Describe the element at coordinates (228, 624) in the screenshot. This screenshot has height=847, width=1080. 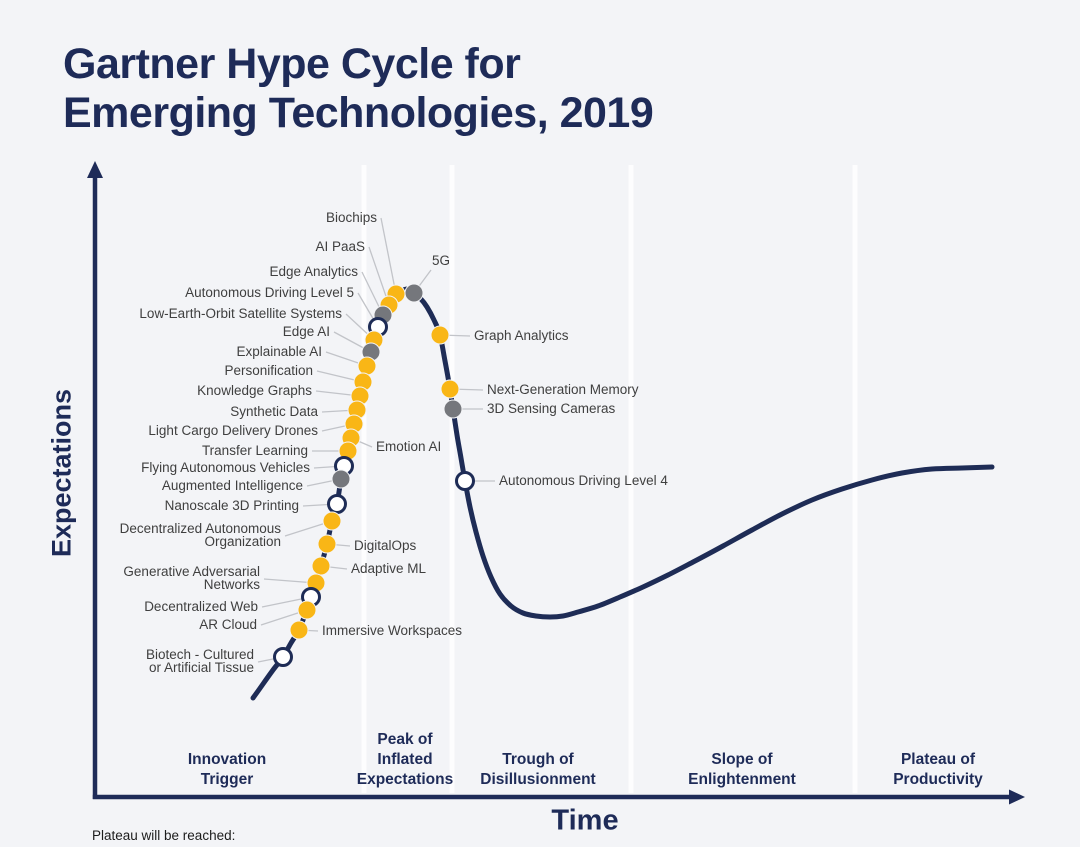
I see `tech-label: AR Cloud` at that location.